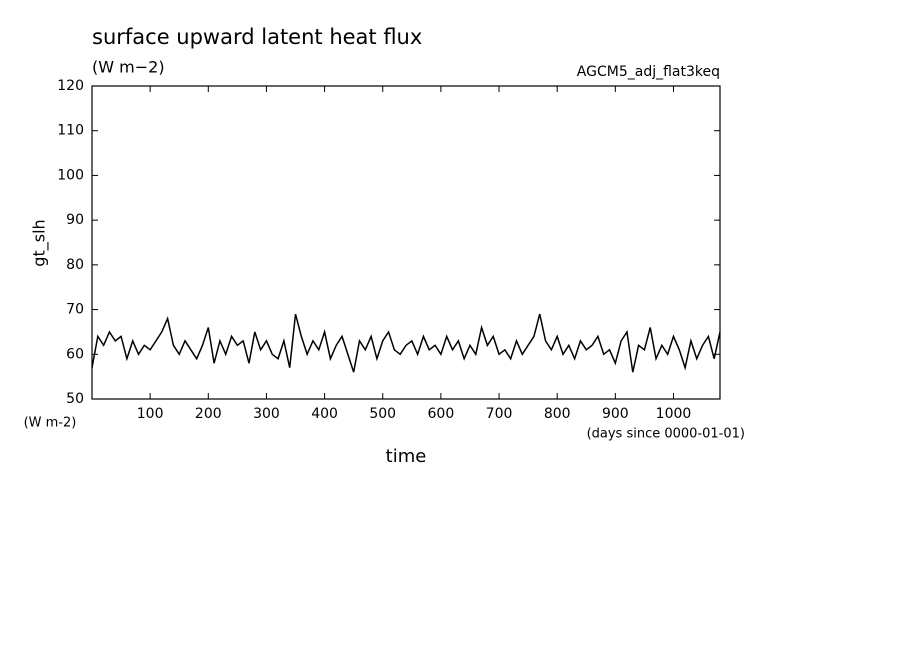 This screenshot has height=658, width=904. I want to click on experiment: AGCM5_adj_flat3keq, so click(648, 72).